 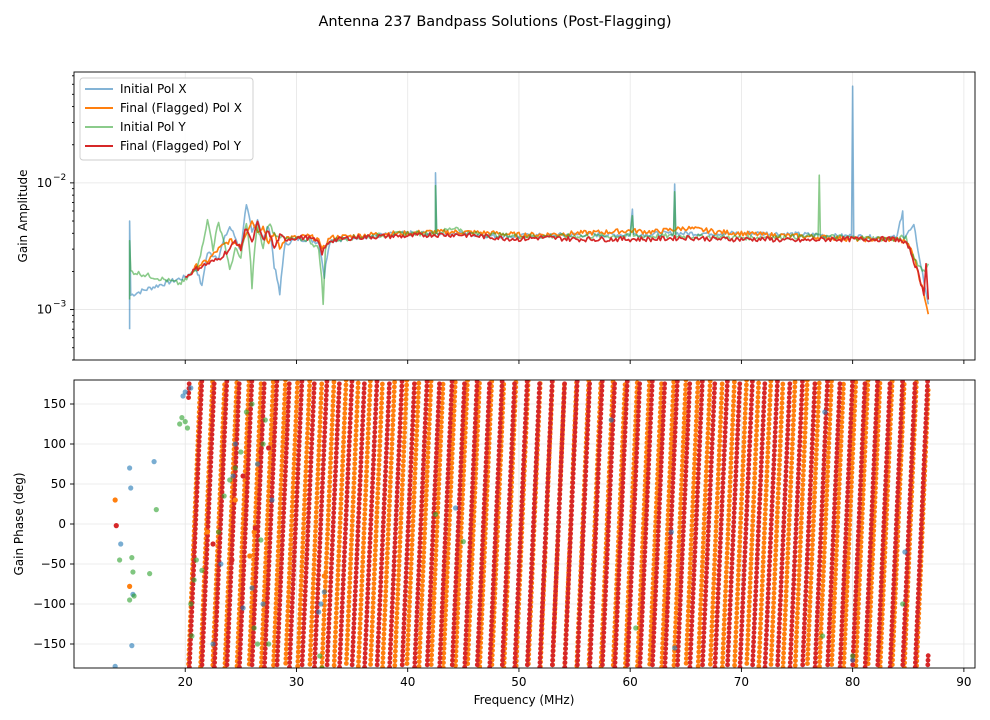 I want to click on legend-label-final-pol-y: Final (Flagged) Pol Y, so click(x=181, y=146).